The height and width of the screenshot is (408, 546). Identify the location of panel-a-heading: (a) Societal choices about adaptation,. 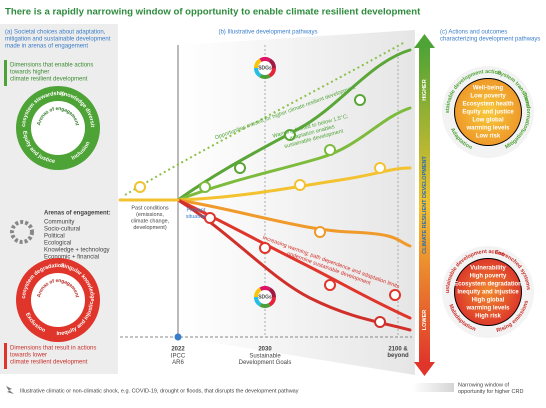
(55, 33).